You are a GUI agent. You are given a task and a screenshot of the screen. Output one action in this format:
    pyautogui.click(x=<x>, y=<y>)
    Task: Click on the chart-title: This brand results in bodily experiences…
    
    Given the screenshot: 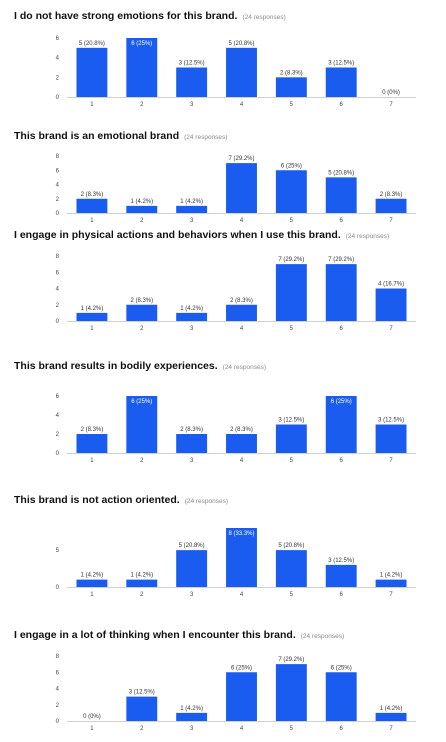 What is the action you would take?
    pyautogui.click(x=140, y=366)
    